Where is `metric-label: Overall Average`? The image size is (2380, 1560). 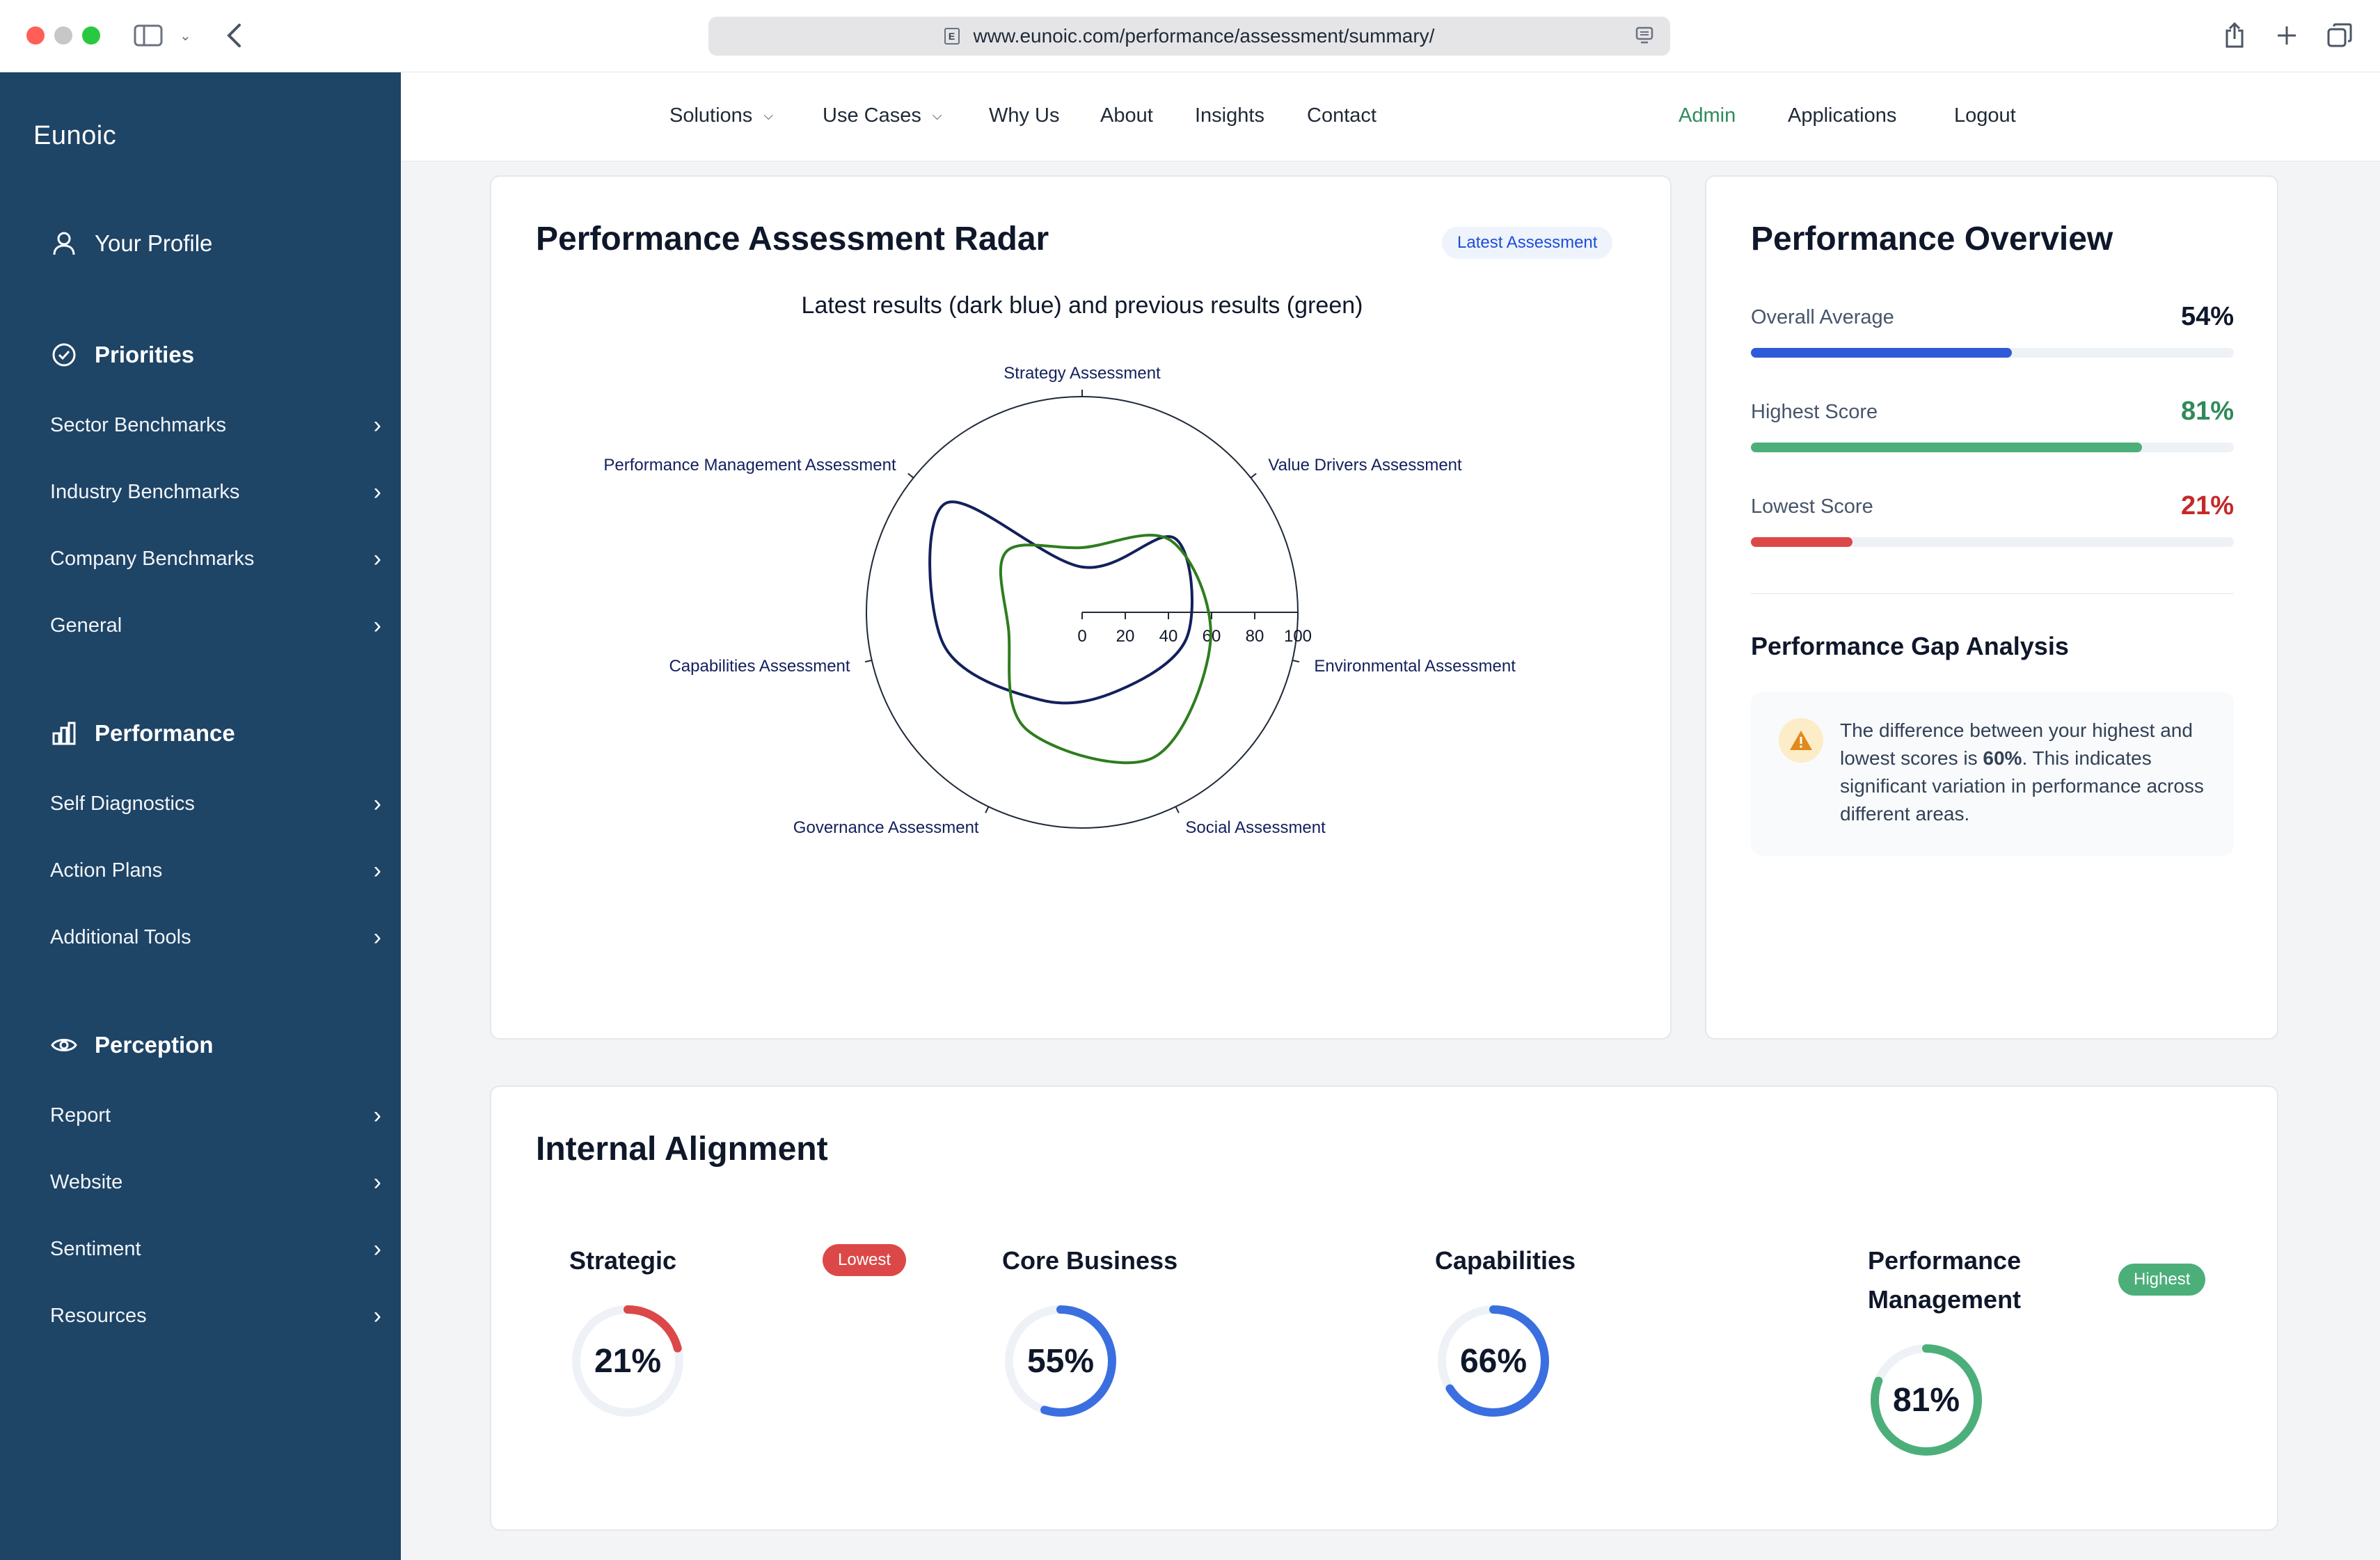
metric-label: Overall Average is located at coordinates (1822, 317).